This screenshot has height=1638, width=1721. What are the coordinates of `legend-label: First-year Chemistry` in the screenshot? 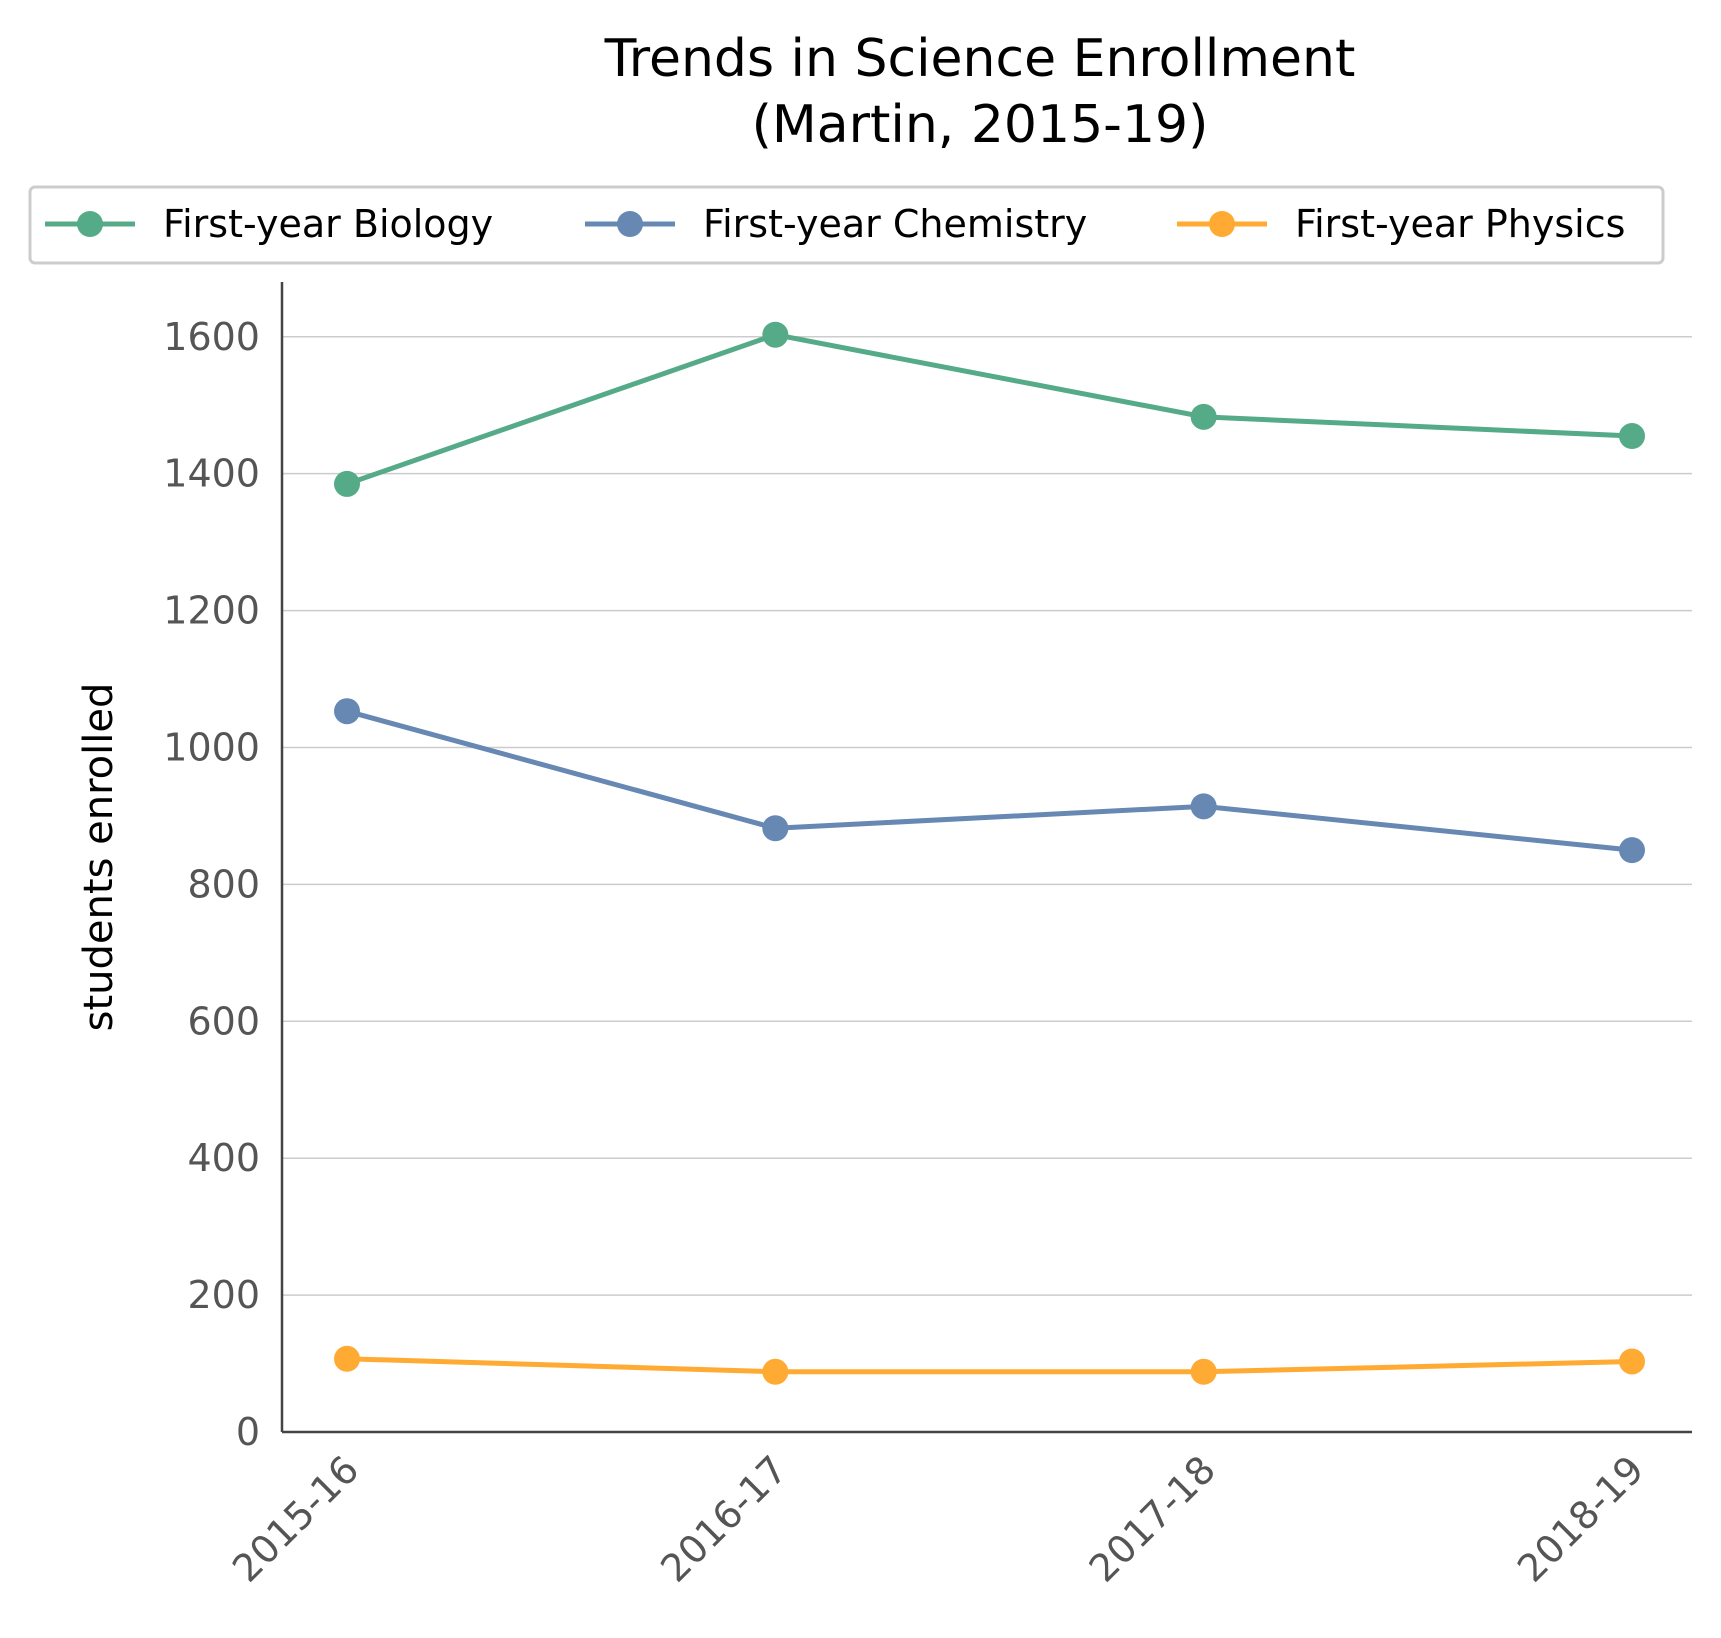 It's located at (895, 224).